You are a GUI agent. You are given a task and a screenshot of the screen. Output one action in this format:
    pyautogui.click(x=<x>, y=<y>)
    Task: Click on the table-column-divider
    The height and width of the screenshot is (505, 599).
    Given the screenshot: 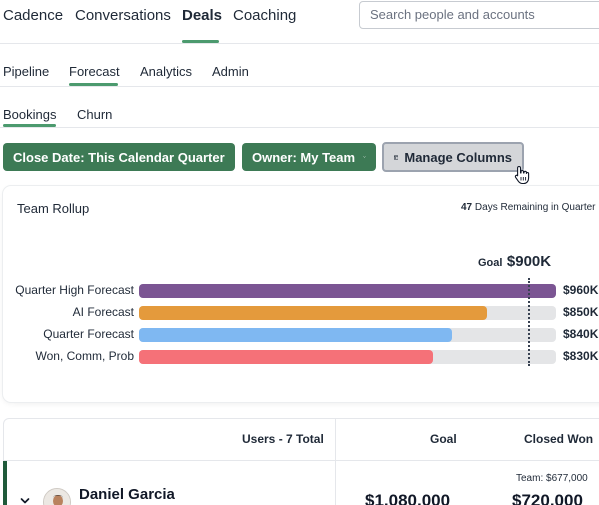 What is the action you would take?
    pyautogui.click(x=335, y=461)
    